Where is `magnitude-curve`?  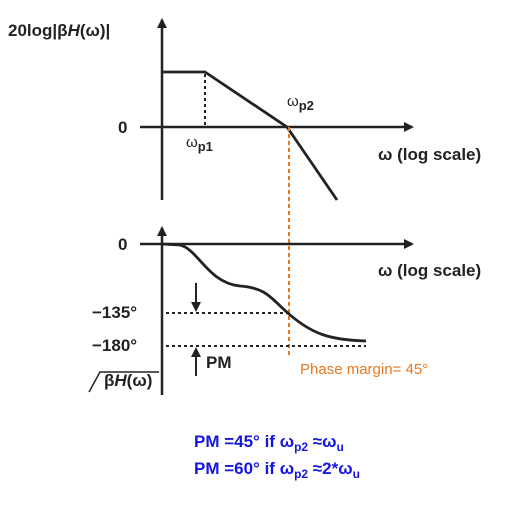 magnitude-curve is located at coordinates (250, 135).